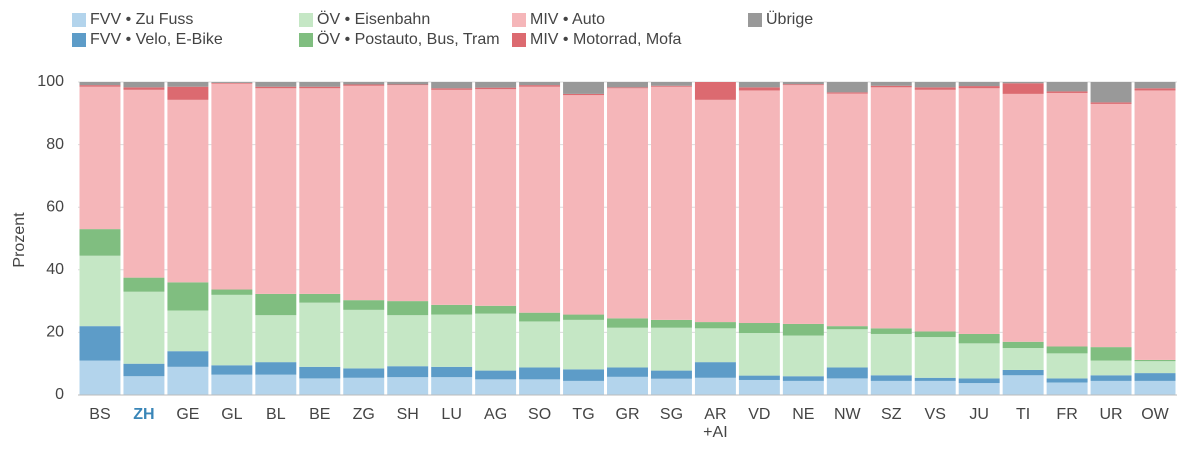 The width and height of the screenshot is (1183, 452). What do you see at coordinates (627, 414) in the screenshot?
I see `x-tick-label: GR` at bounding box center [627, 414].